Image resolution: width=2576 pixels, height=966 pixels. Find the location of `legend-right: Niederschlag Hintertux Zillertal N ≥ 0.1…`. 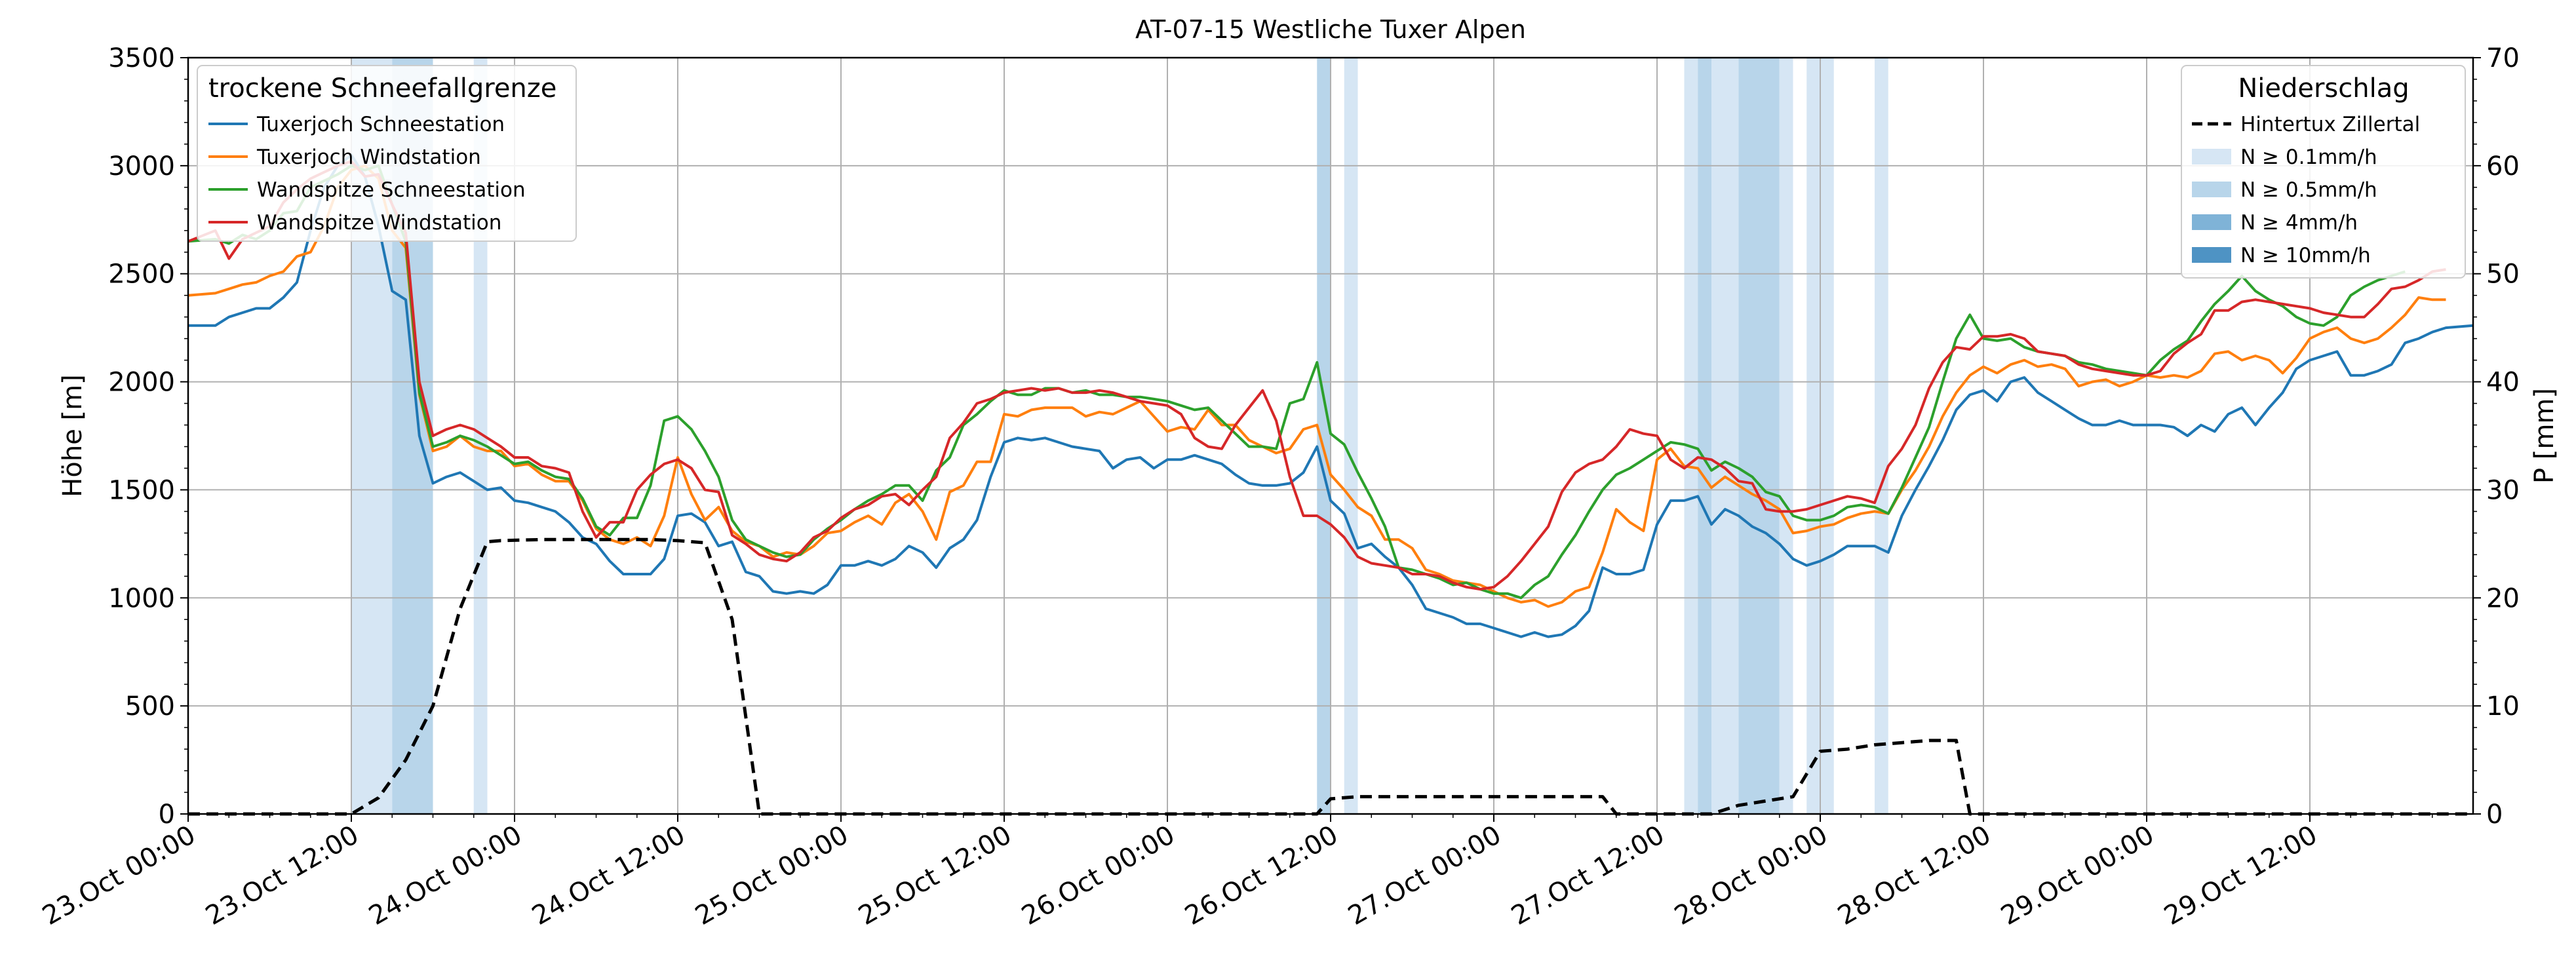

legend-right: Niederschlag Hintertux Zillertal N ≥ 0.1… is located at coordinates (2323, 172).